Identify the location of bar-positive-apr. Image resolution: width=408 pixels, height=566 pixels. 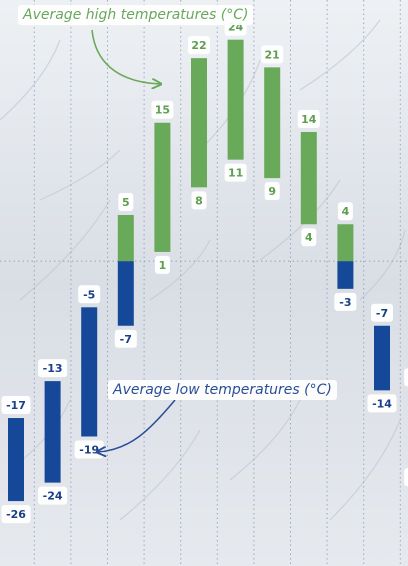
(125, 238).